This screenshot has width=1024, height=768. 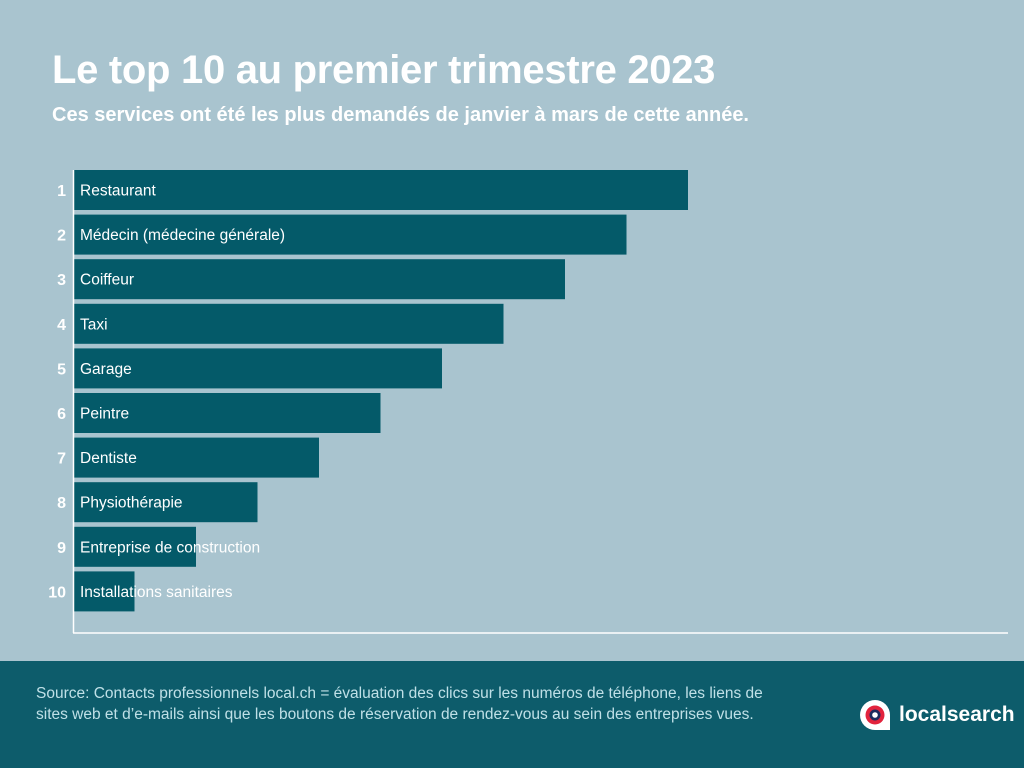 What do you see at coordinates (108, 458) in the screenshot?
I see `bar-label: Dentiste` at bounding box center [108, 458].